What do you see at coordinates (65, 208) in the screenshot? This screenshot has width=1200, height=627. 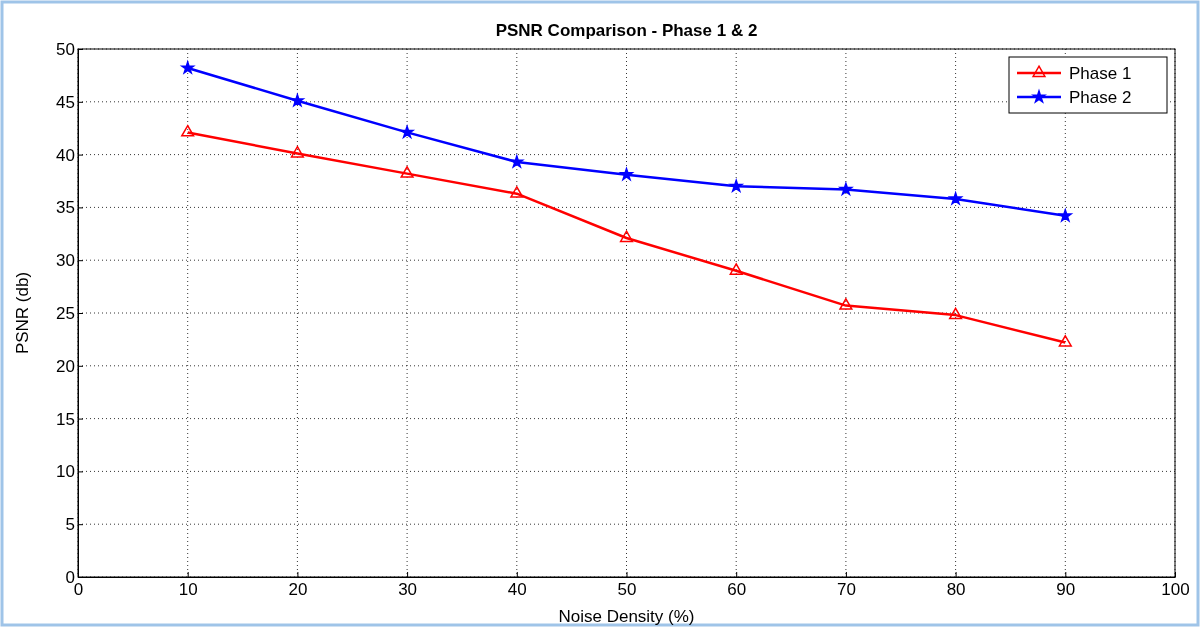 I see `y-tick-label: 35` at bounding box center [65, 208].